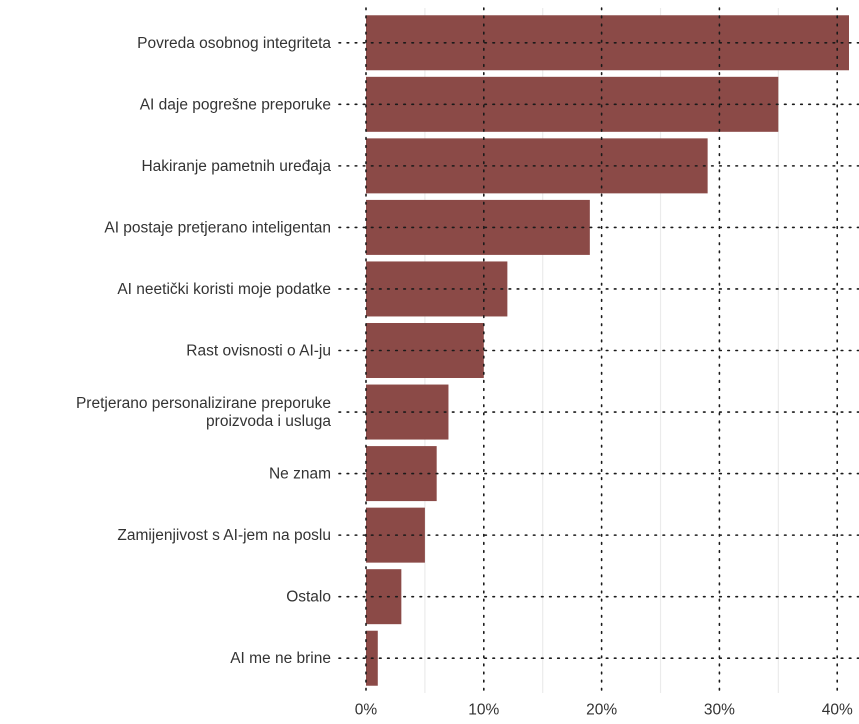 The width and height of the screenshot is (859, 724). I want to click on category-label: AI neetički koristi moje podatke, so click(224, 288).